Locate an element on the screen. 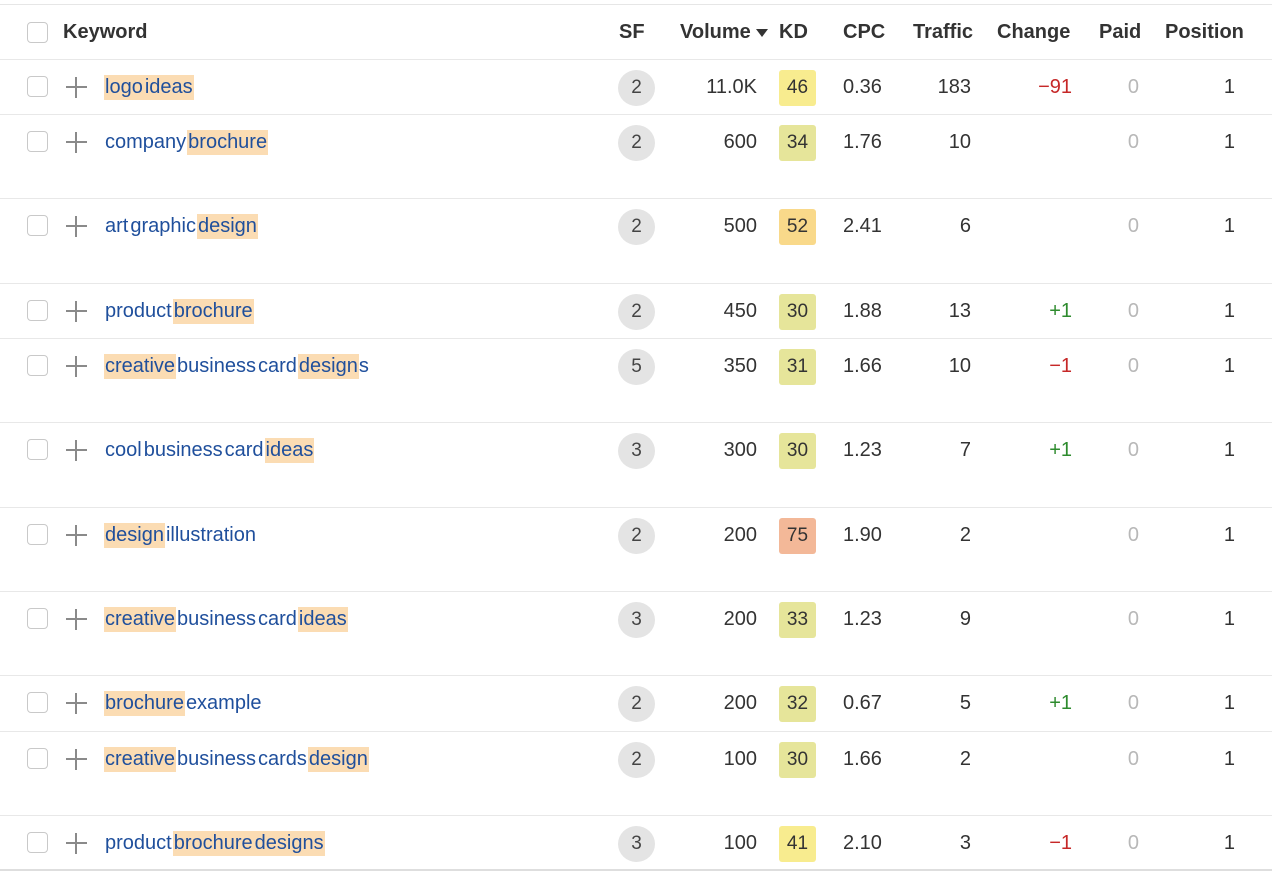 The height and width of the screenshot is (876, 1272). cpc-value: 0.67 is located at coordinates (862, 703).